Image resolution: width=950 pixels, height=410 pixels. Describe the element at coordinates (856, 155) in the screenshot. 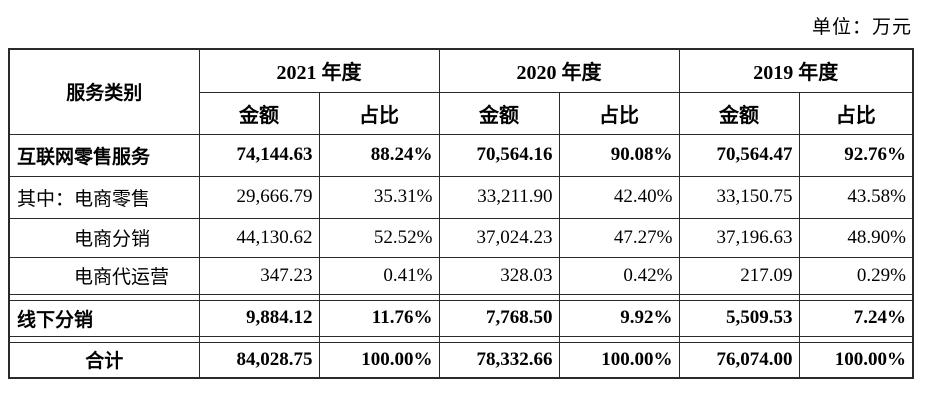

I see `ratio-cell: 92.76%` at that location.